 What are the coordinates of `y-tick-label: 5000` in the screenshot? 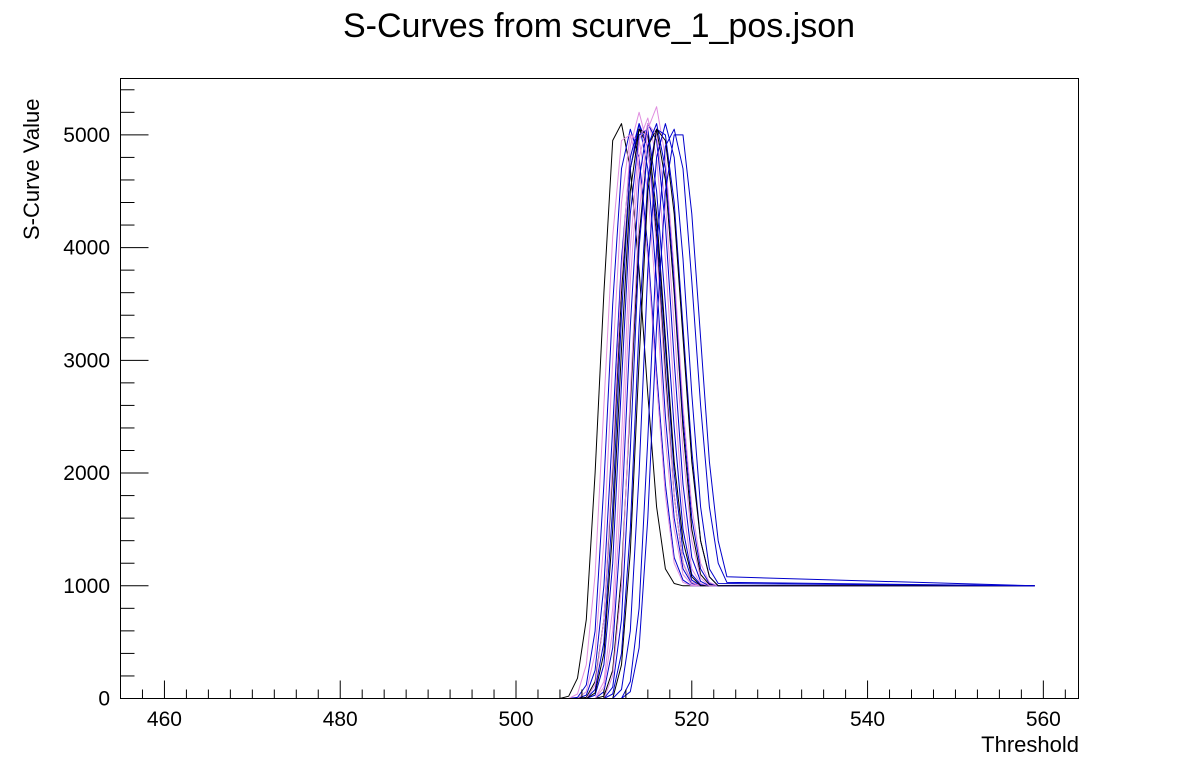 It's located at (86, 135).